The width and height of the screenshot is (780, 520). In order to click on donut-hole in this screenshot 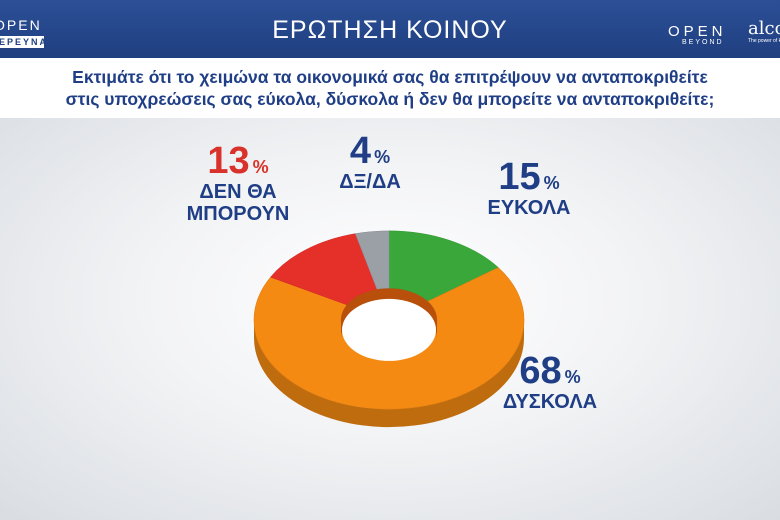, I will do `click(389, 329)`.